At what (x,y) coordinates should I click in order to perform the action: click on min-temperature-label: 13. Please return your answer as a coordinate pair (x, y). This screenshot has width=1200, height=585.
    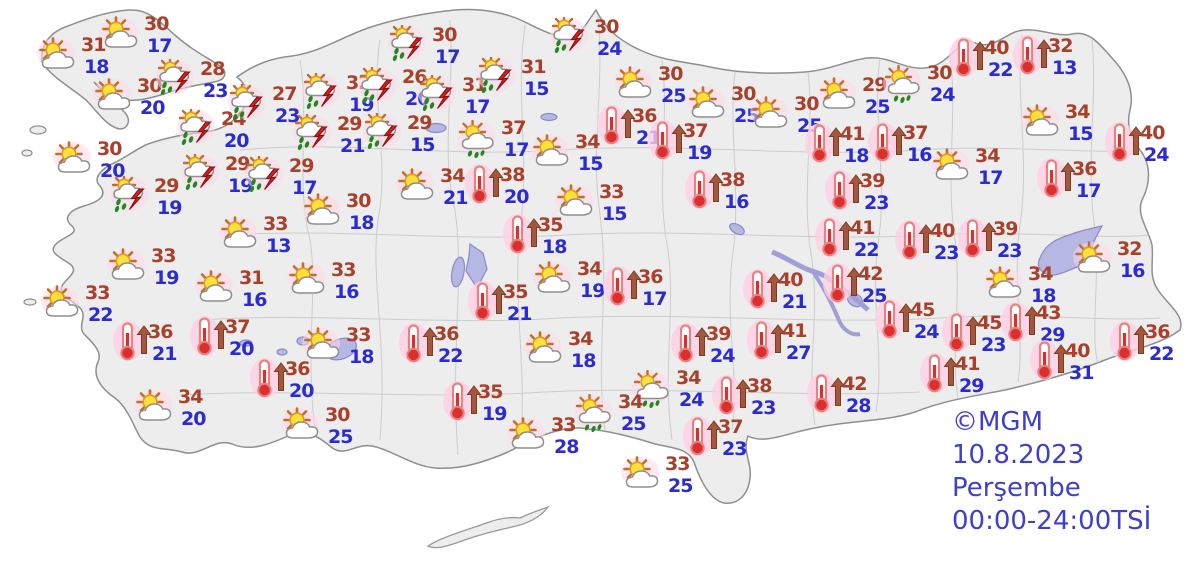
    Looking at the image, I should click on (1064, 68).